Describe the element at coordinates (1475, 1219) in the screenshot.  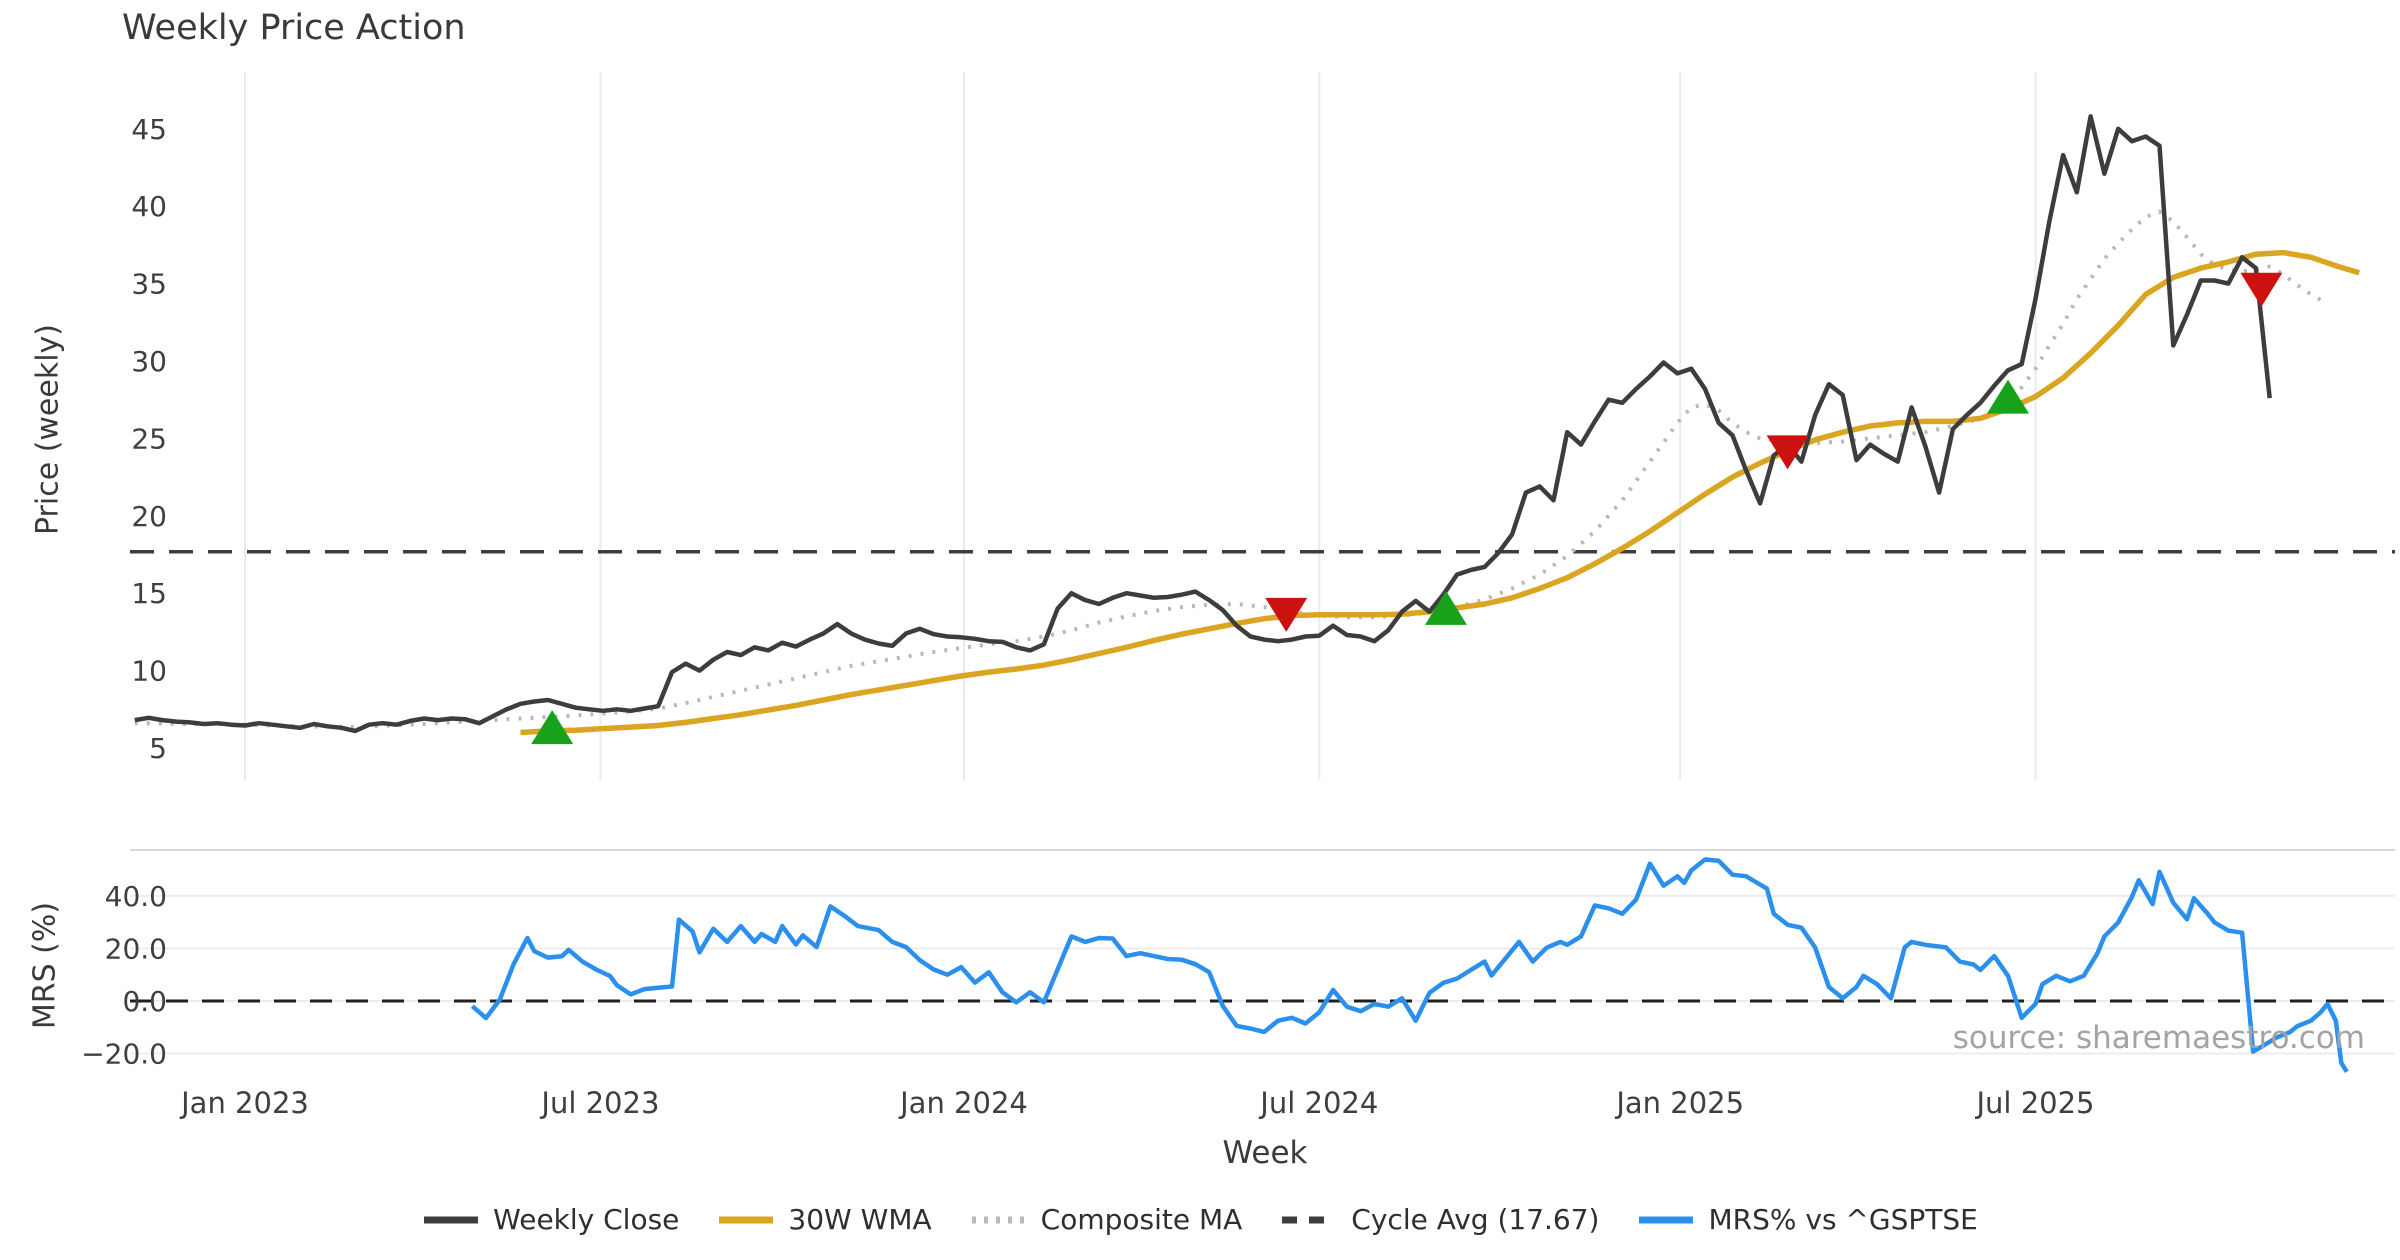
I see `legend-label: Cycle Avg (17.67)` at that location.